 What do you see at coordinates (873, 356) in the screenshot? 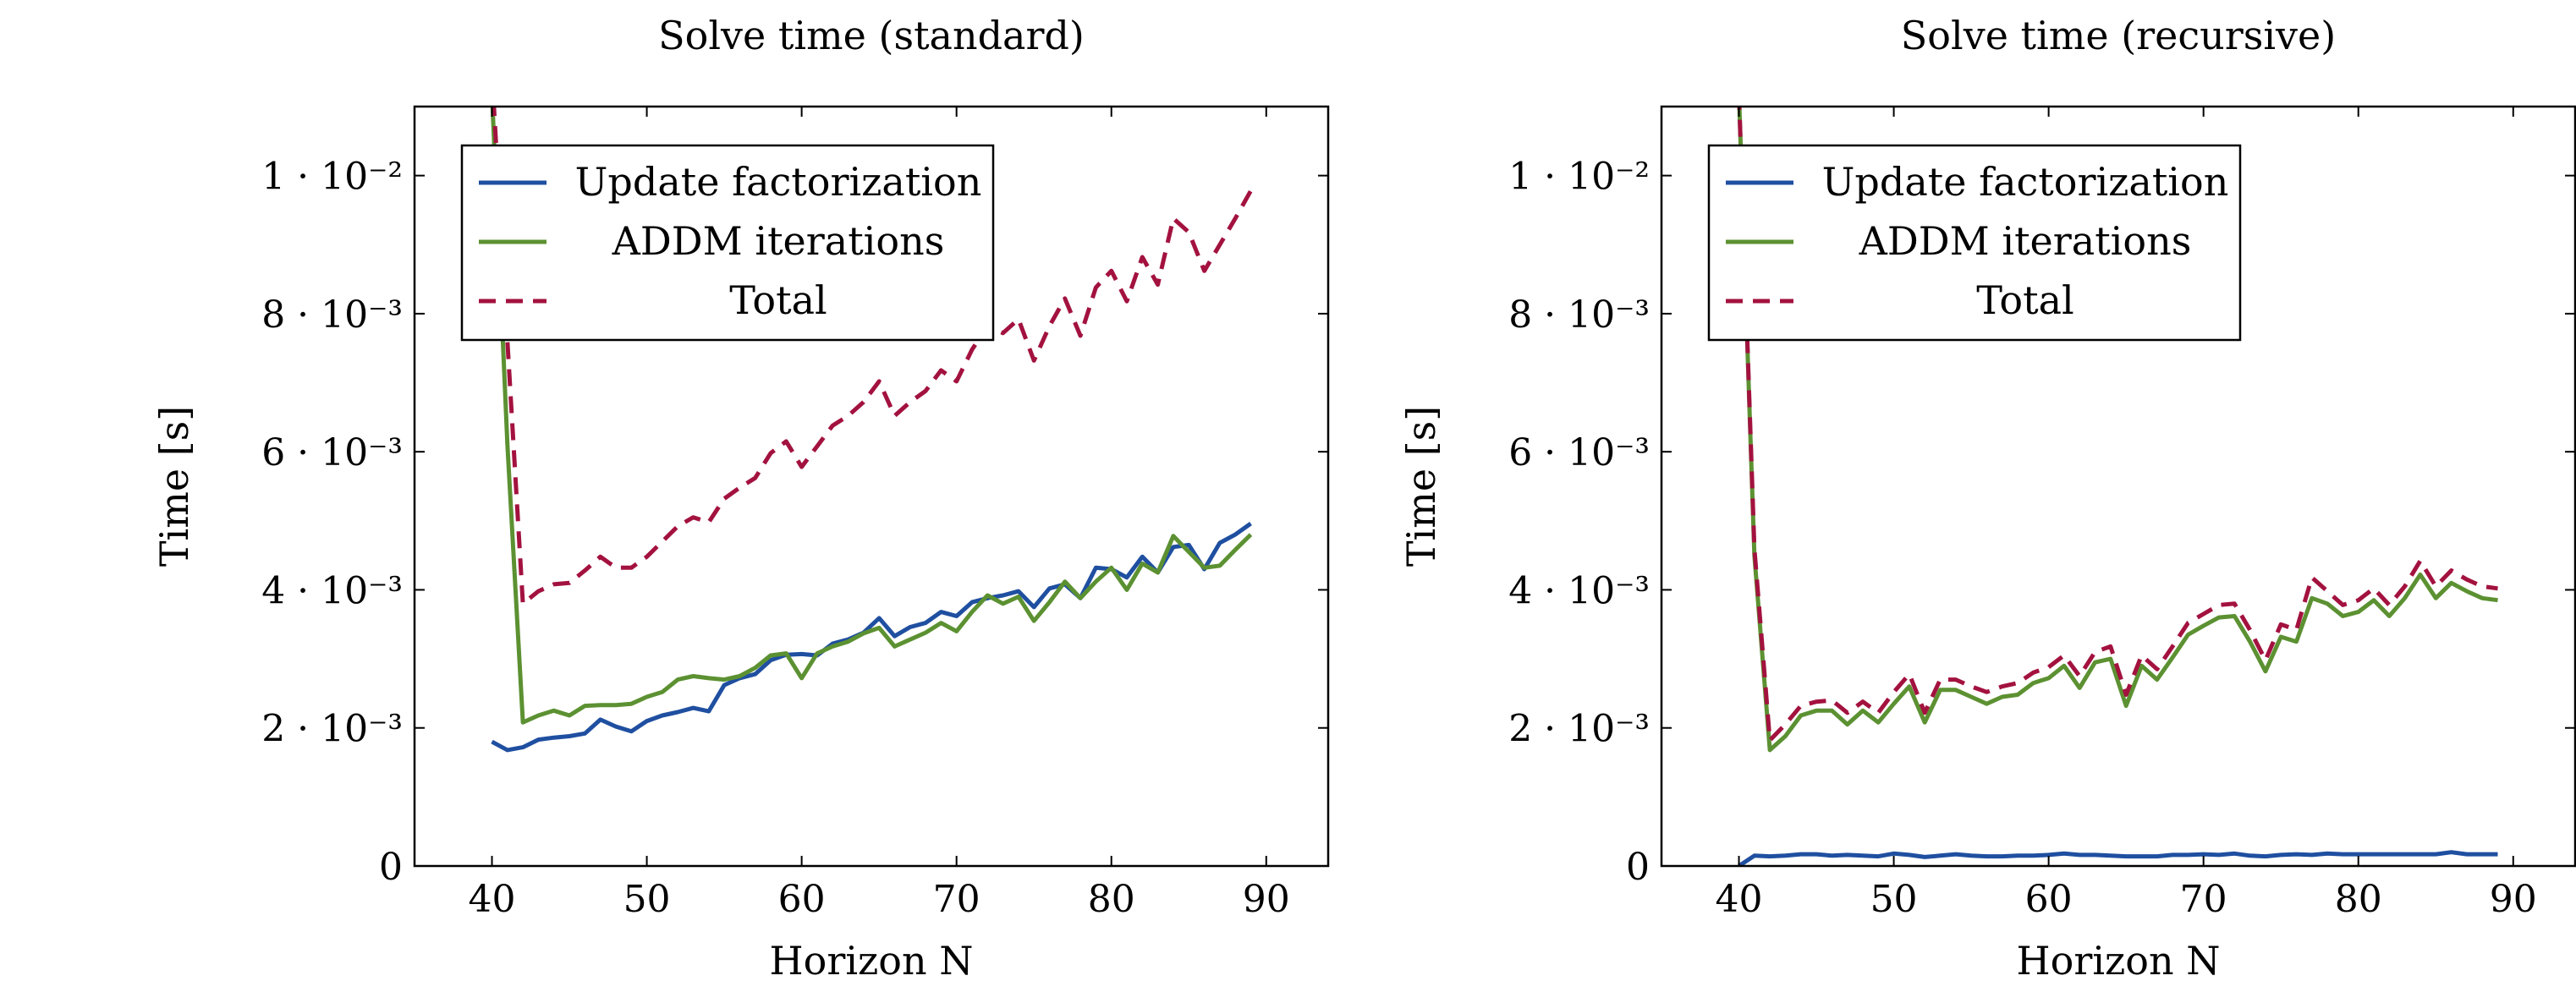
I see `total-line` at bounding box center [873, 356].